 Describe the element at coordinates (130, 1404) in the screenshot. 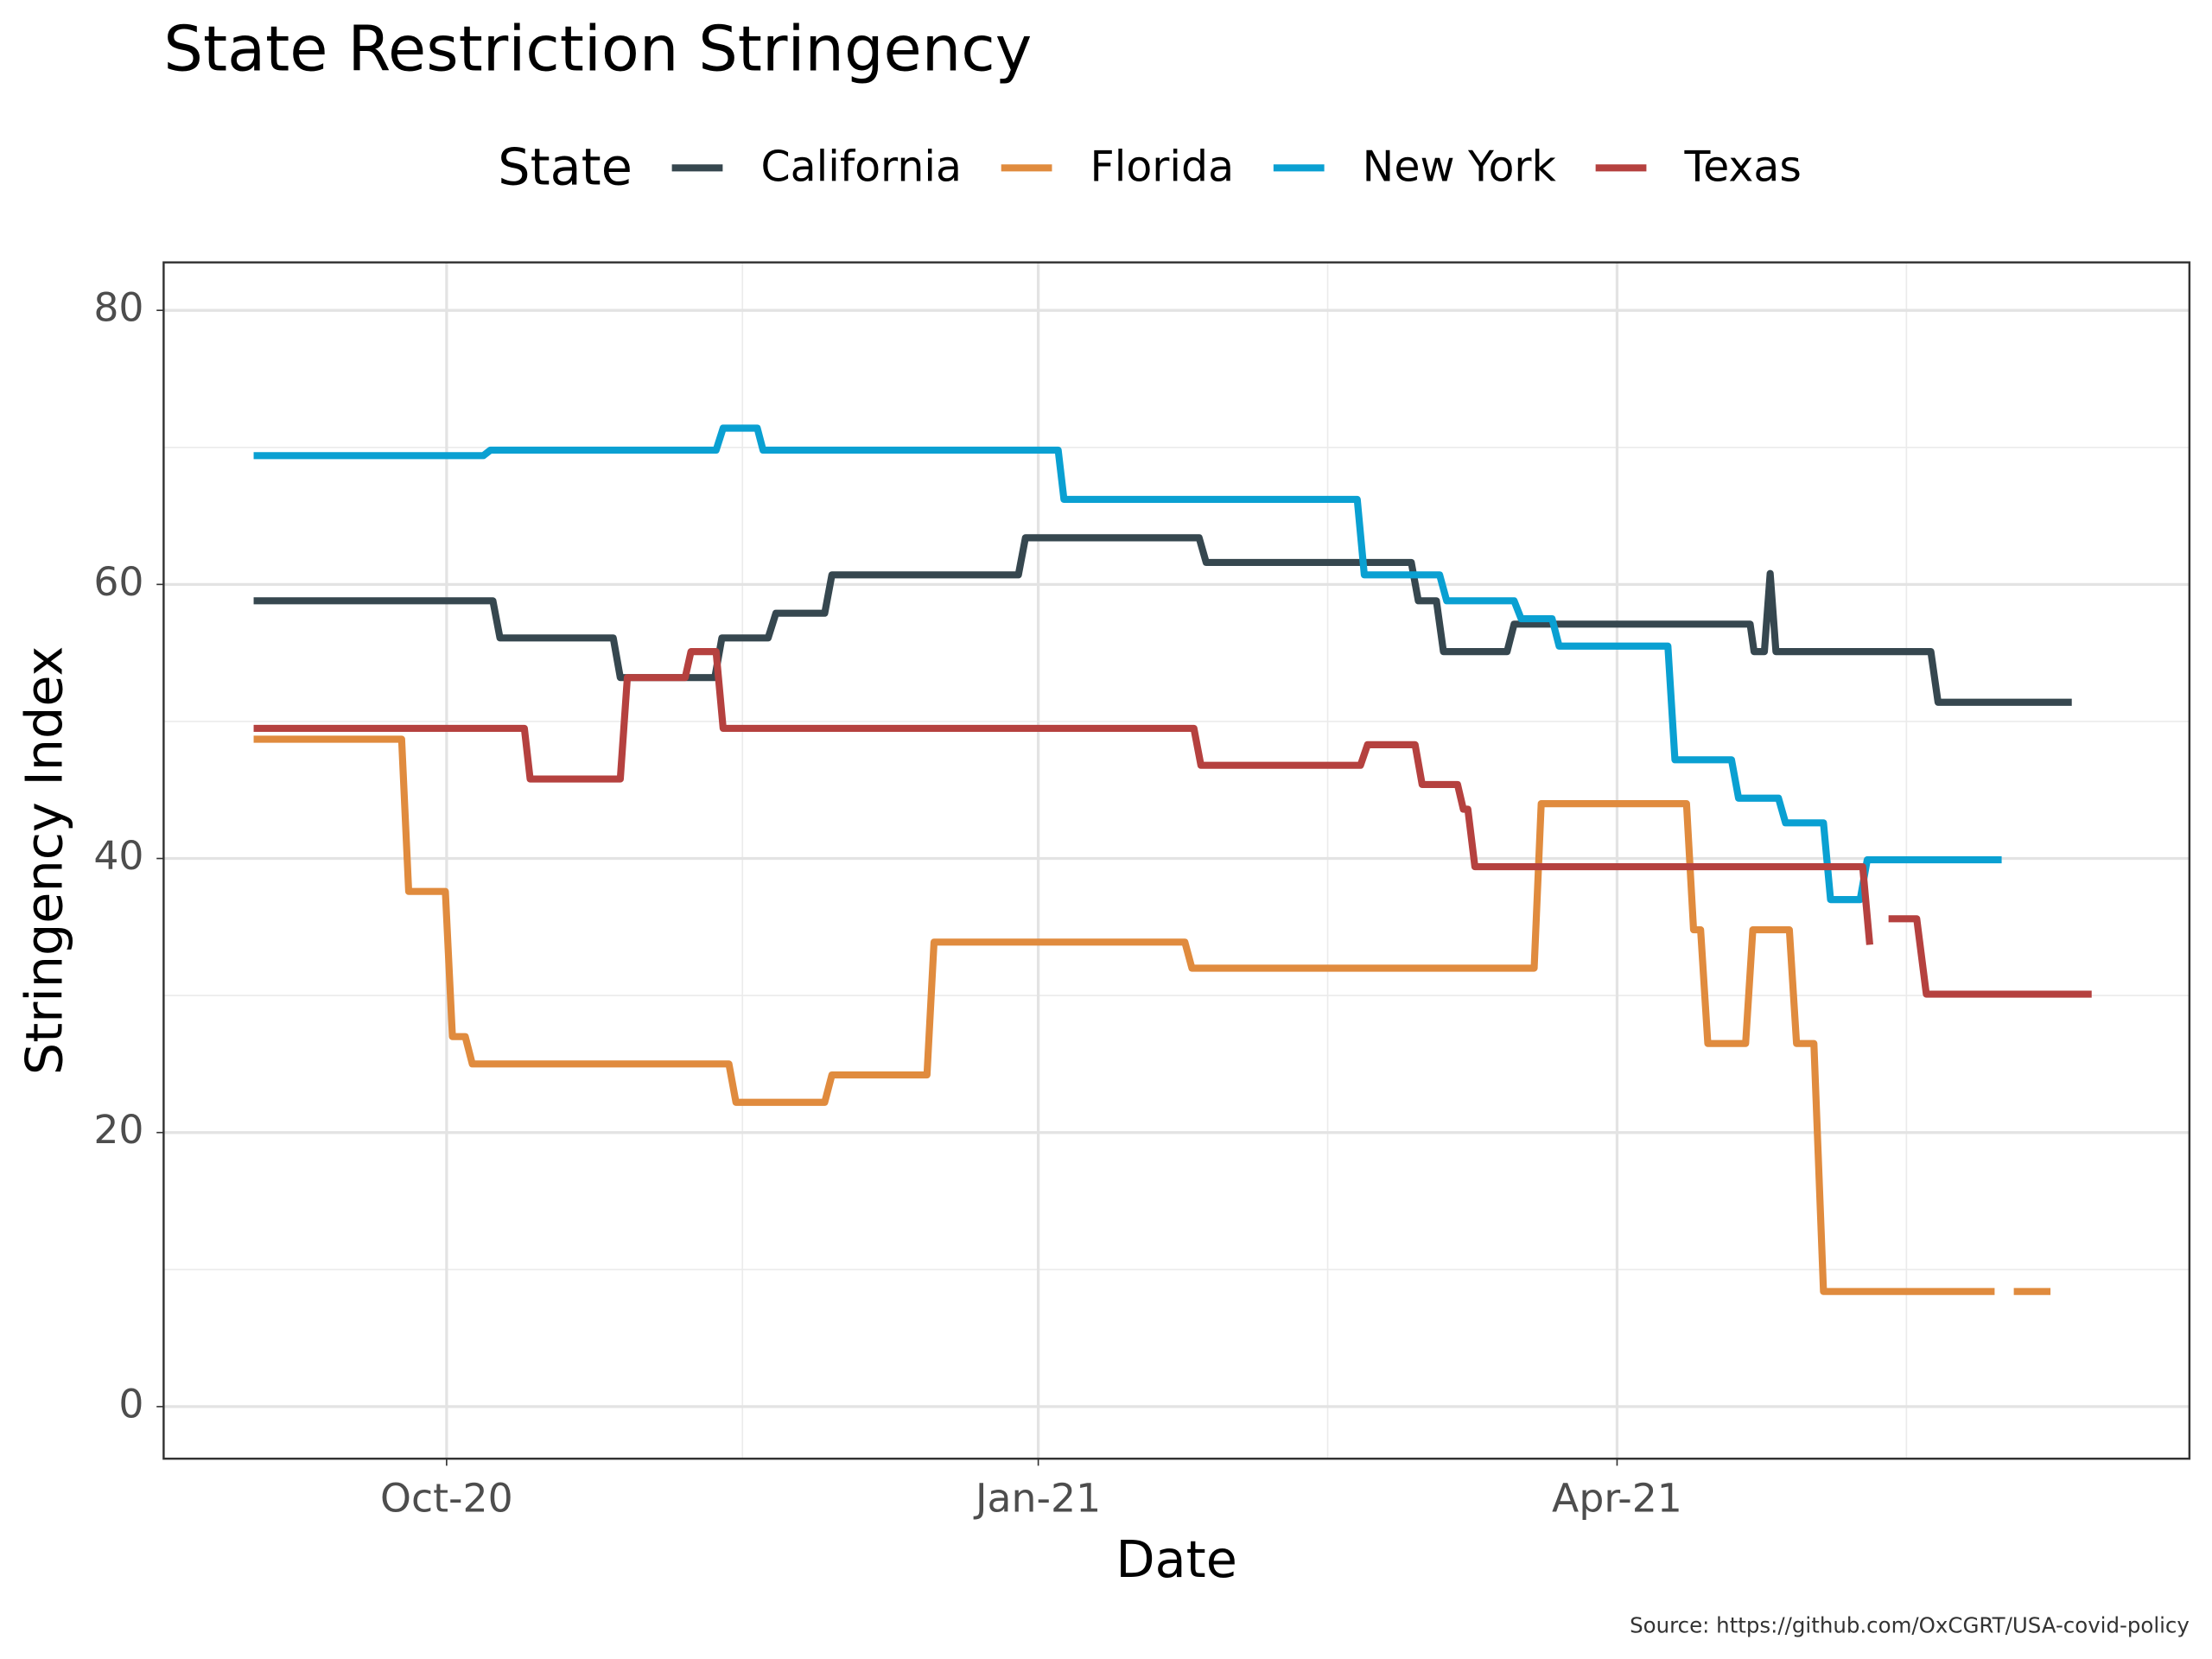

I see `y-tick-label: 0` at that location.